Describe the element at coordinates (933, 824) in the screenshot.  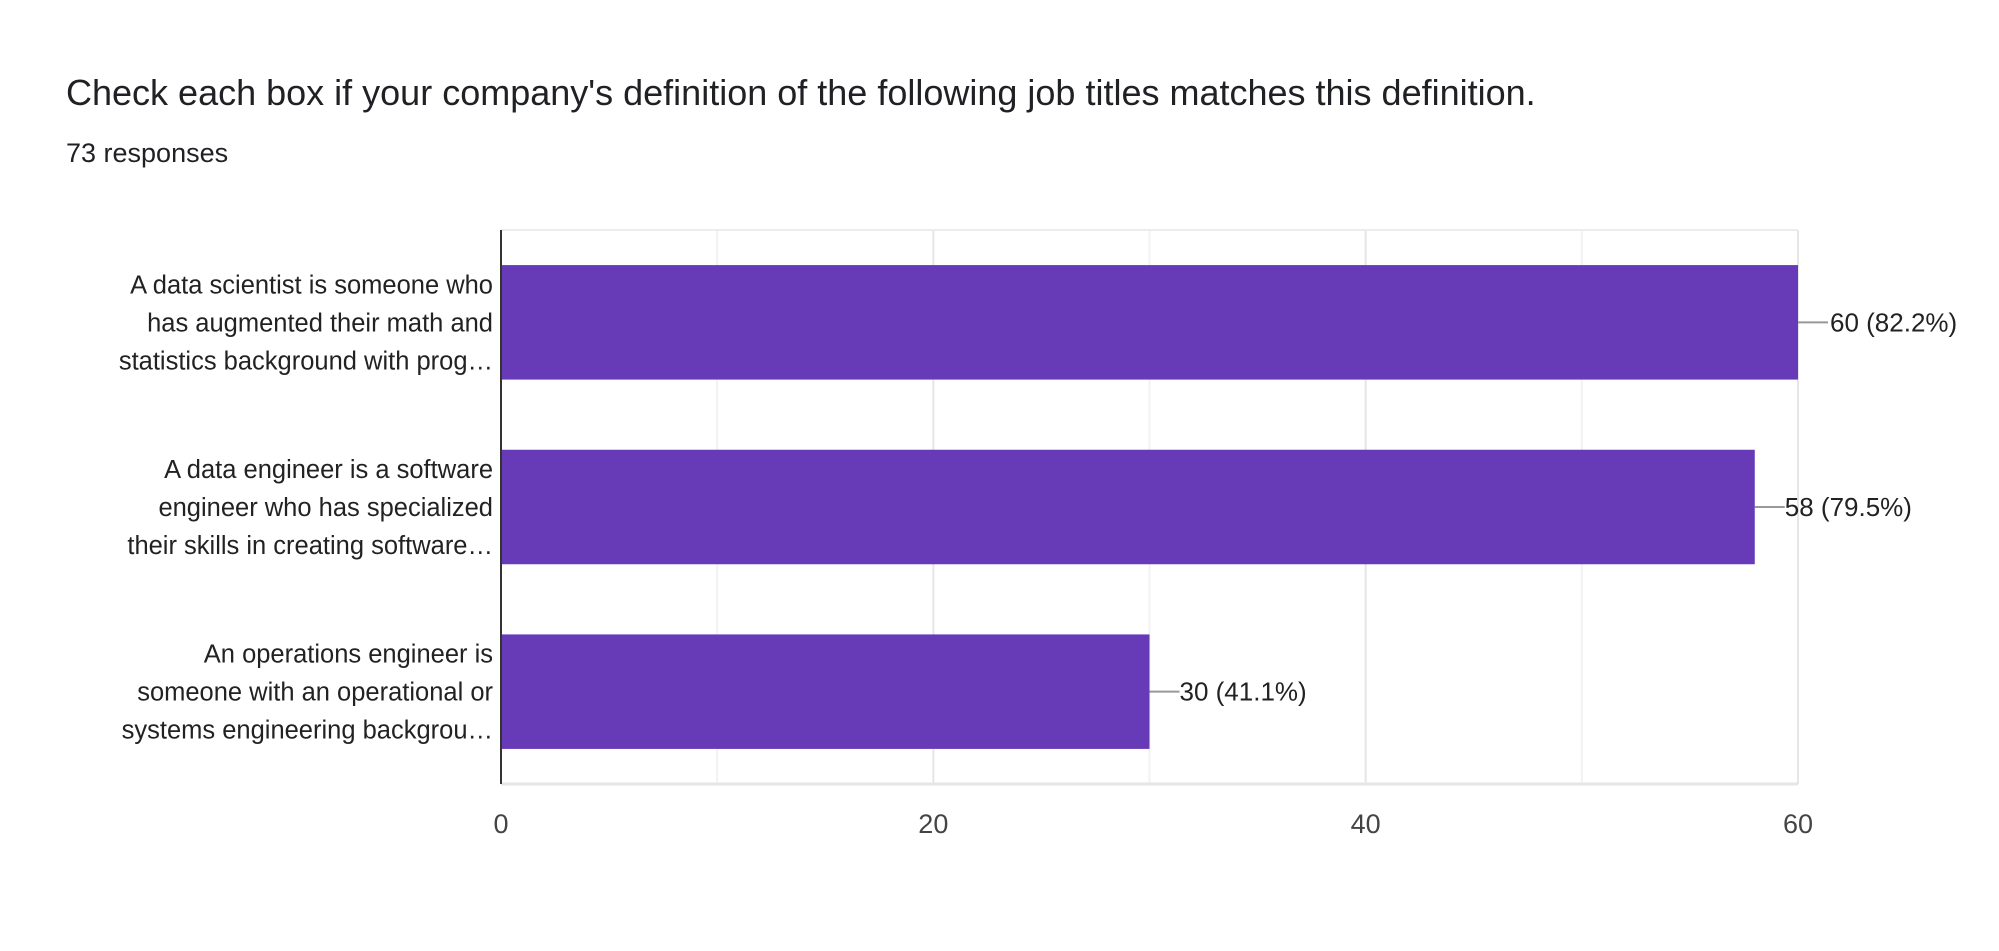
I see `x-tick-label: 20` at that location.